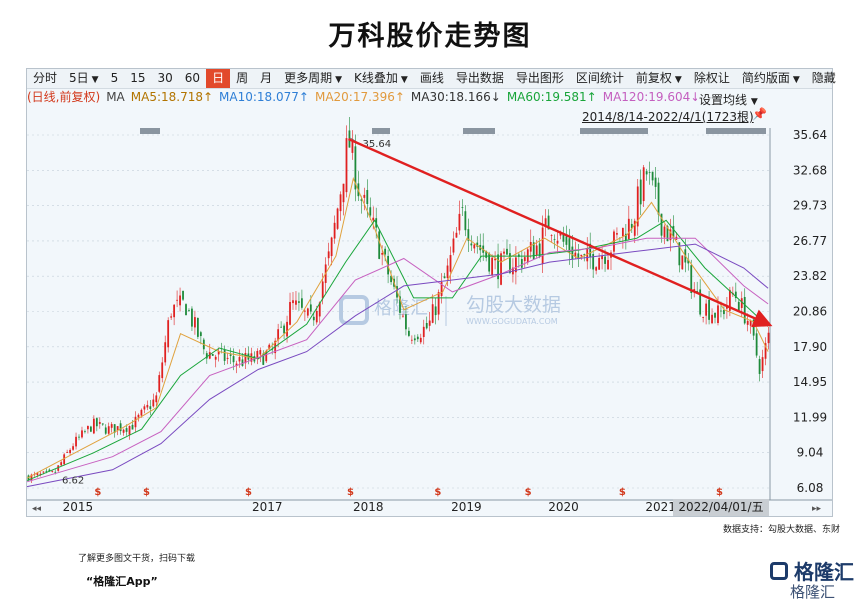  Describe the element at coordinates (430, 572) in the screenshot. I see `bottom-band` at that location.